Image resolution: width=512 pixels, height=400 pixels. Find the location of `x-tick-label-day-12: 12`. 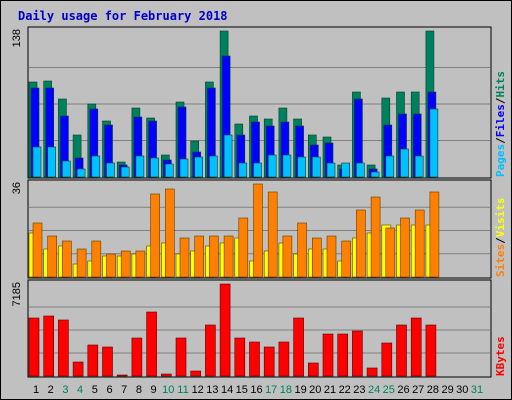

x-tick-label-day-12: 12 is located at coordinates (198, 390).